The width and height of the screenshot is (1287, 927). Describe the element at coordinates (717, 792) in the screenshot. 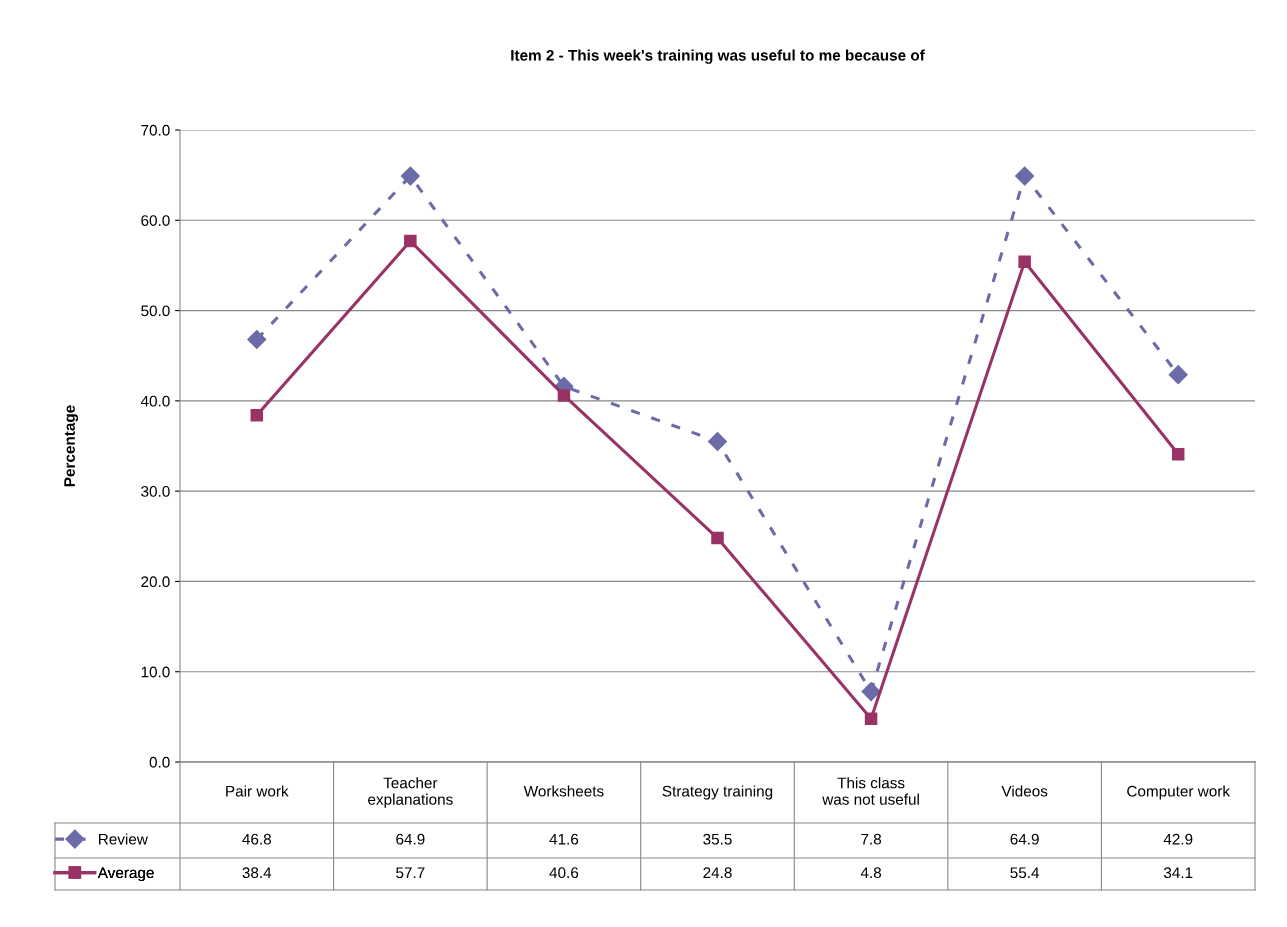

I see `x-tick-label: Strategy training` at that location.